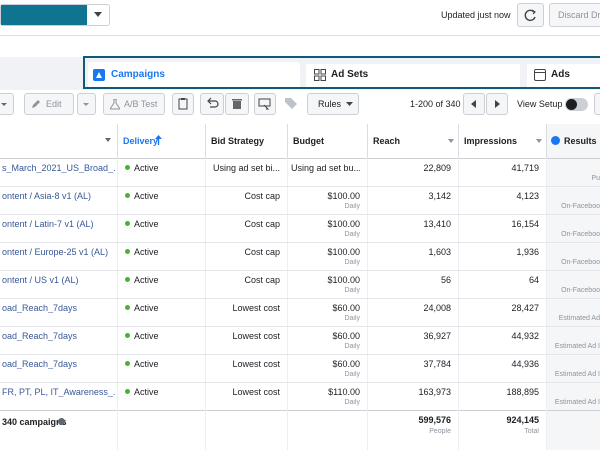 The width and height of the screenshot is (600, 450). I want to click on flask-icon, so click(115, 104).